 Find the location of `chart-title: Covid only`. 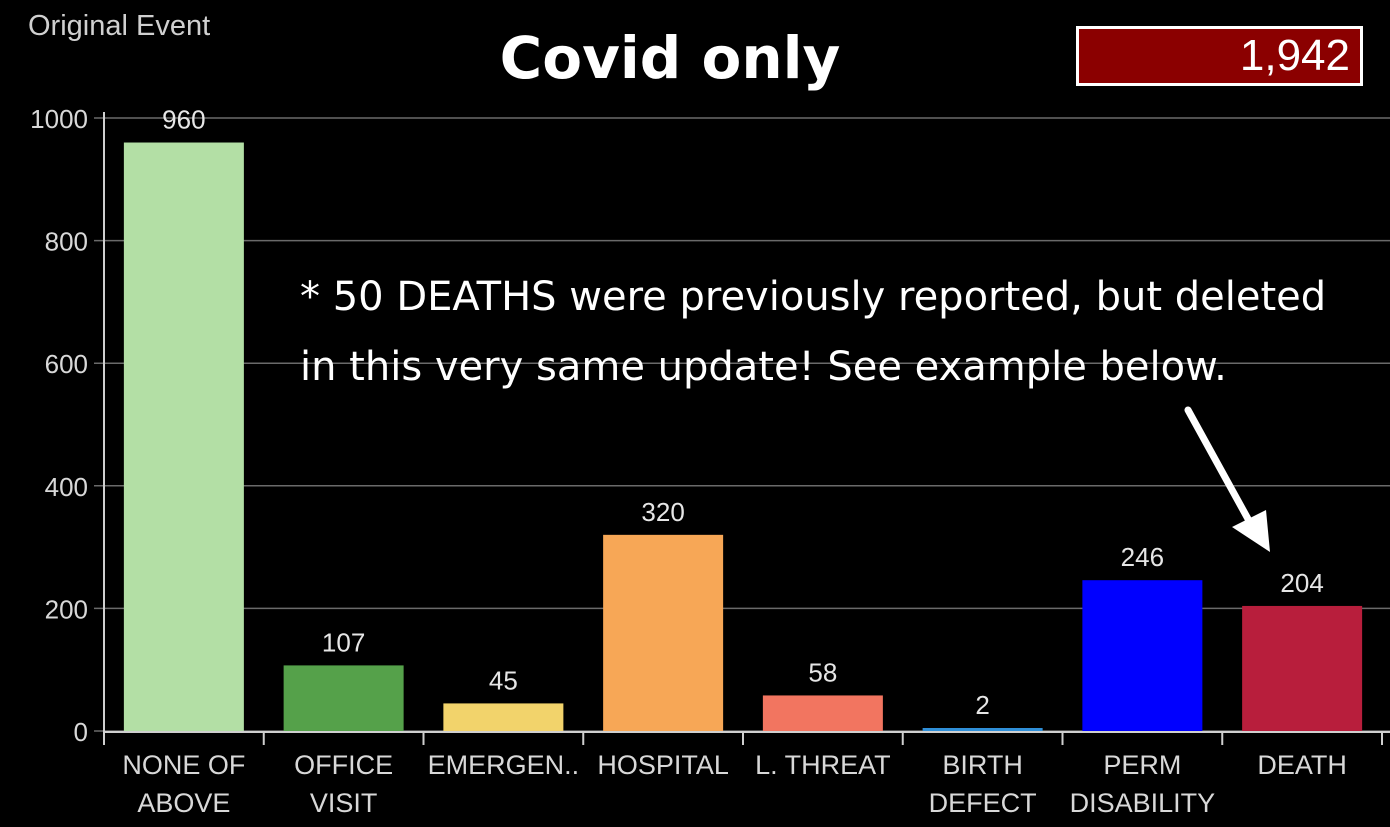

chart-title: Covid only is located at coordinates (670, 58).